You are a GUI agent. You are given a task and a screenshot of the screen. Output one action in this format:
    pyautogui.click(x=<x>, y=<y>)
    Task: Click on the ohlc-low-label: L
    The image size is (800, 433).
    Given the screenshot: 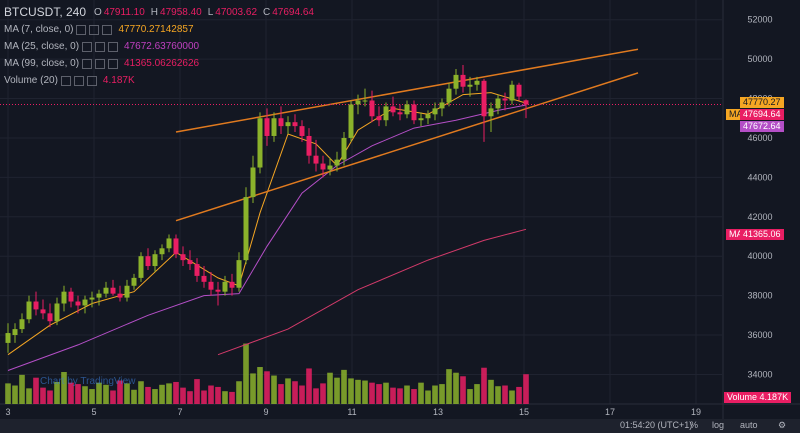 What is the action you would take?
    pyautogui.click(x=210, y=12)
    